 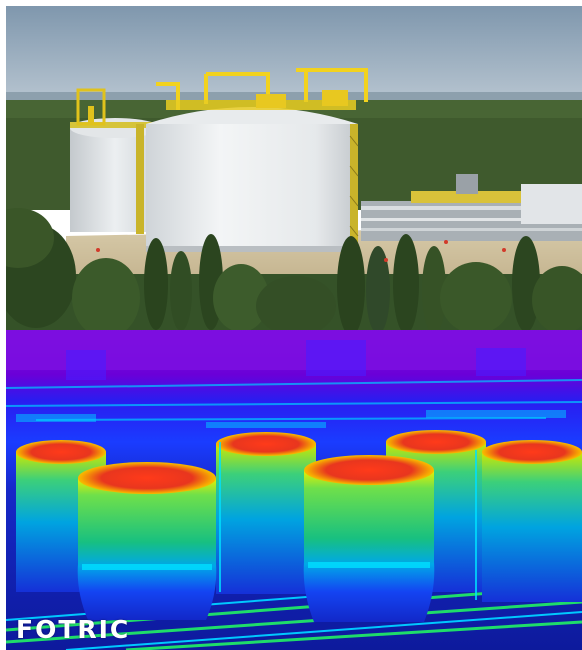 What do you see at coordinates (294, 400) in the screenshot?
I see `background-structures` at bounding box center [294, 400].